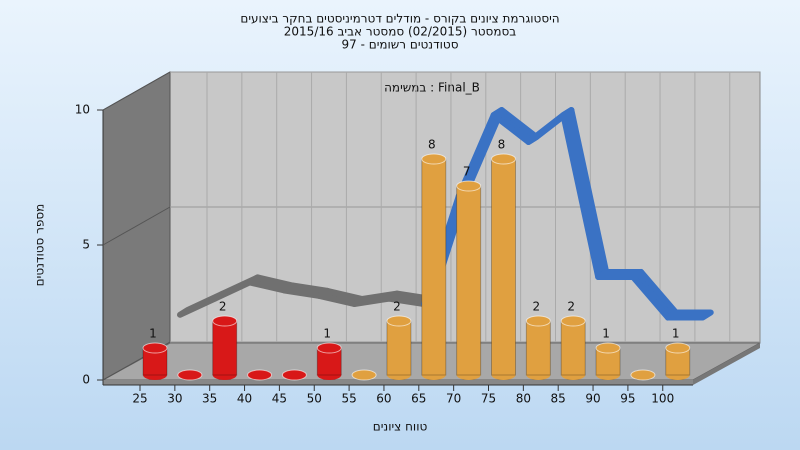  Describe the element at coordinates (244, 399) in the screenshot. I see `x-tick-label: 40` at that location.